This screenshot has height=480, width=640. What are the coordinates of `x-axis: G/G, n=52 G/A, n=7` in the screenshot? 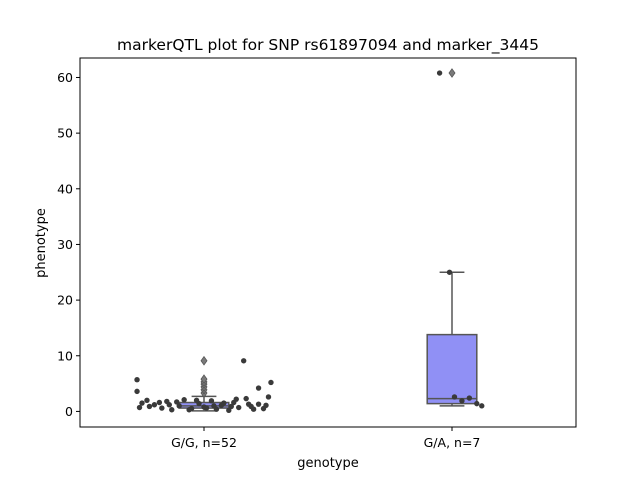 It's located at (325, 438).